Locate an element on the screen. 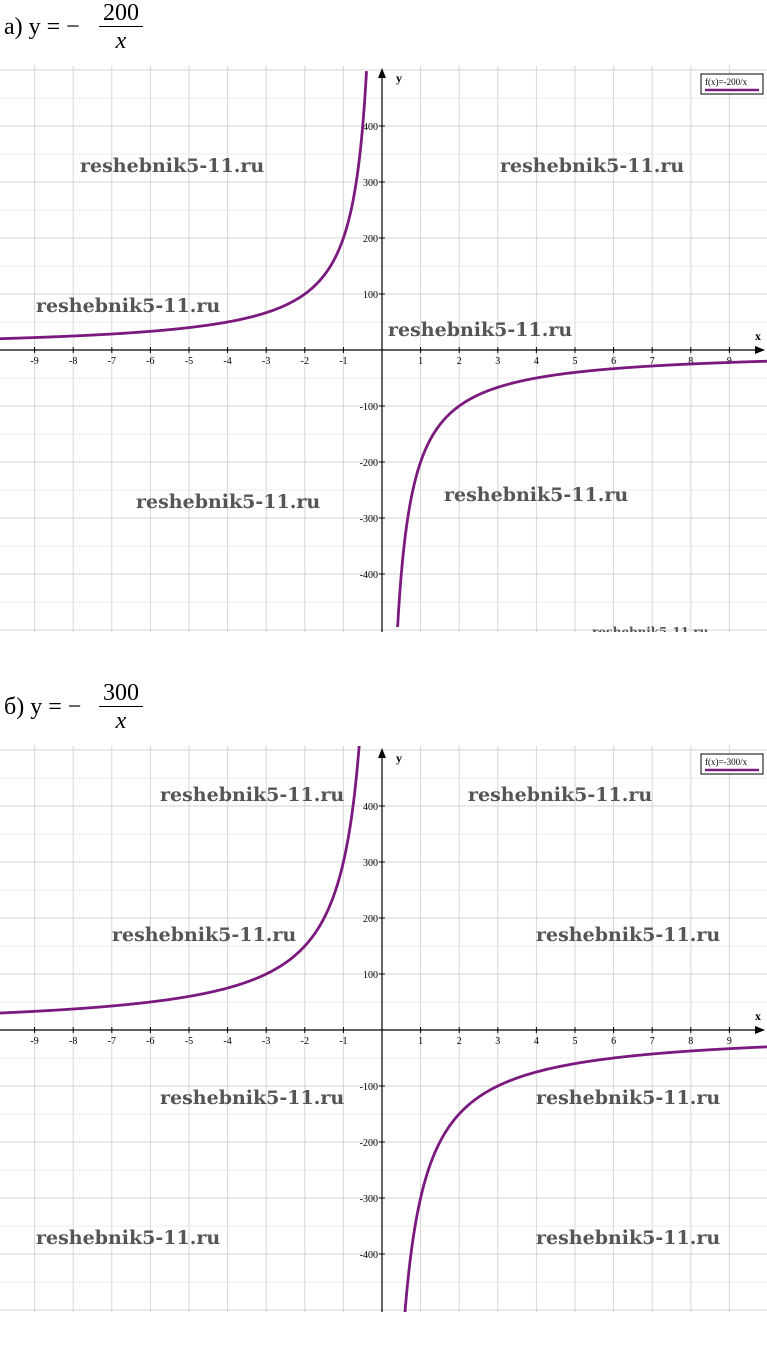 Image resolution: width=767 pixels, height=1345 pixels. x-tick-label: -4 is located at coordinates (227, 361).